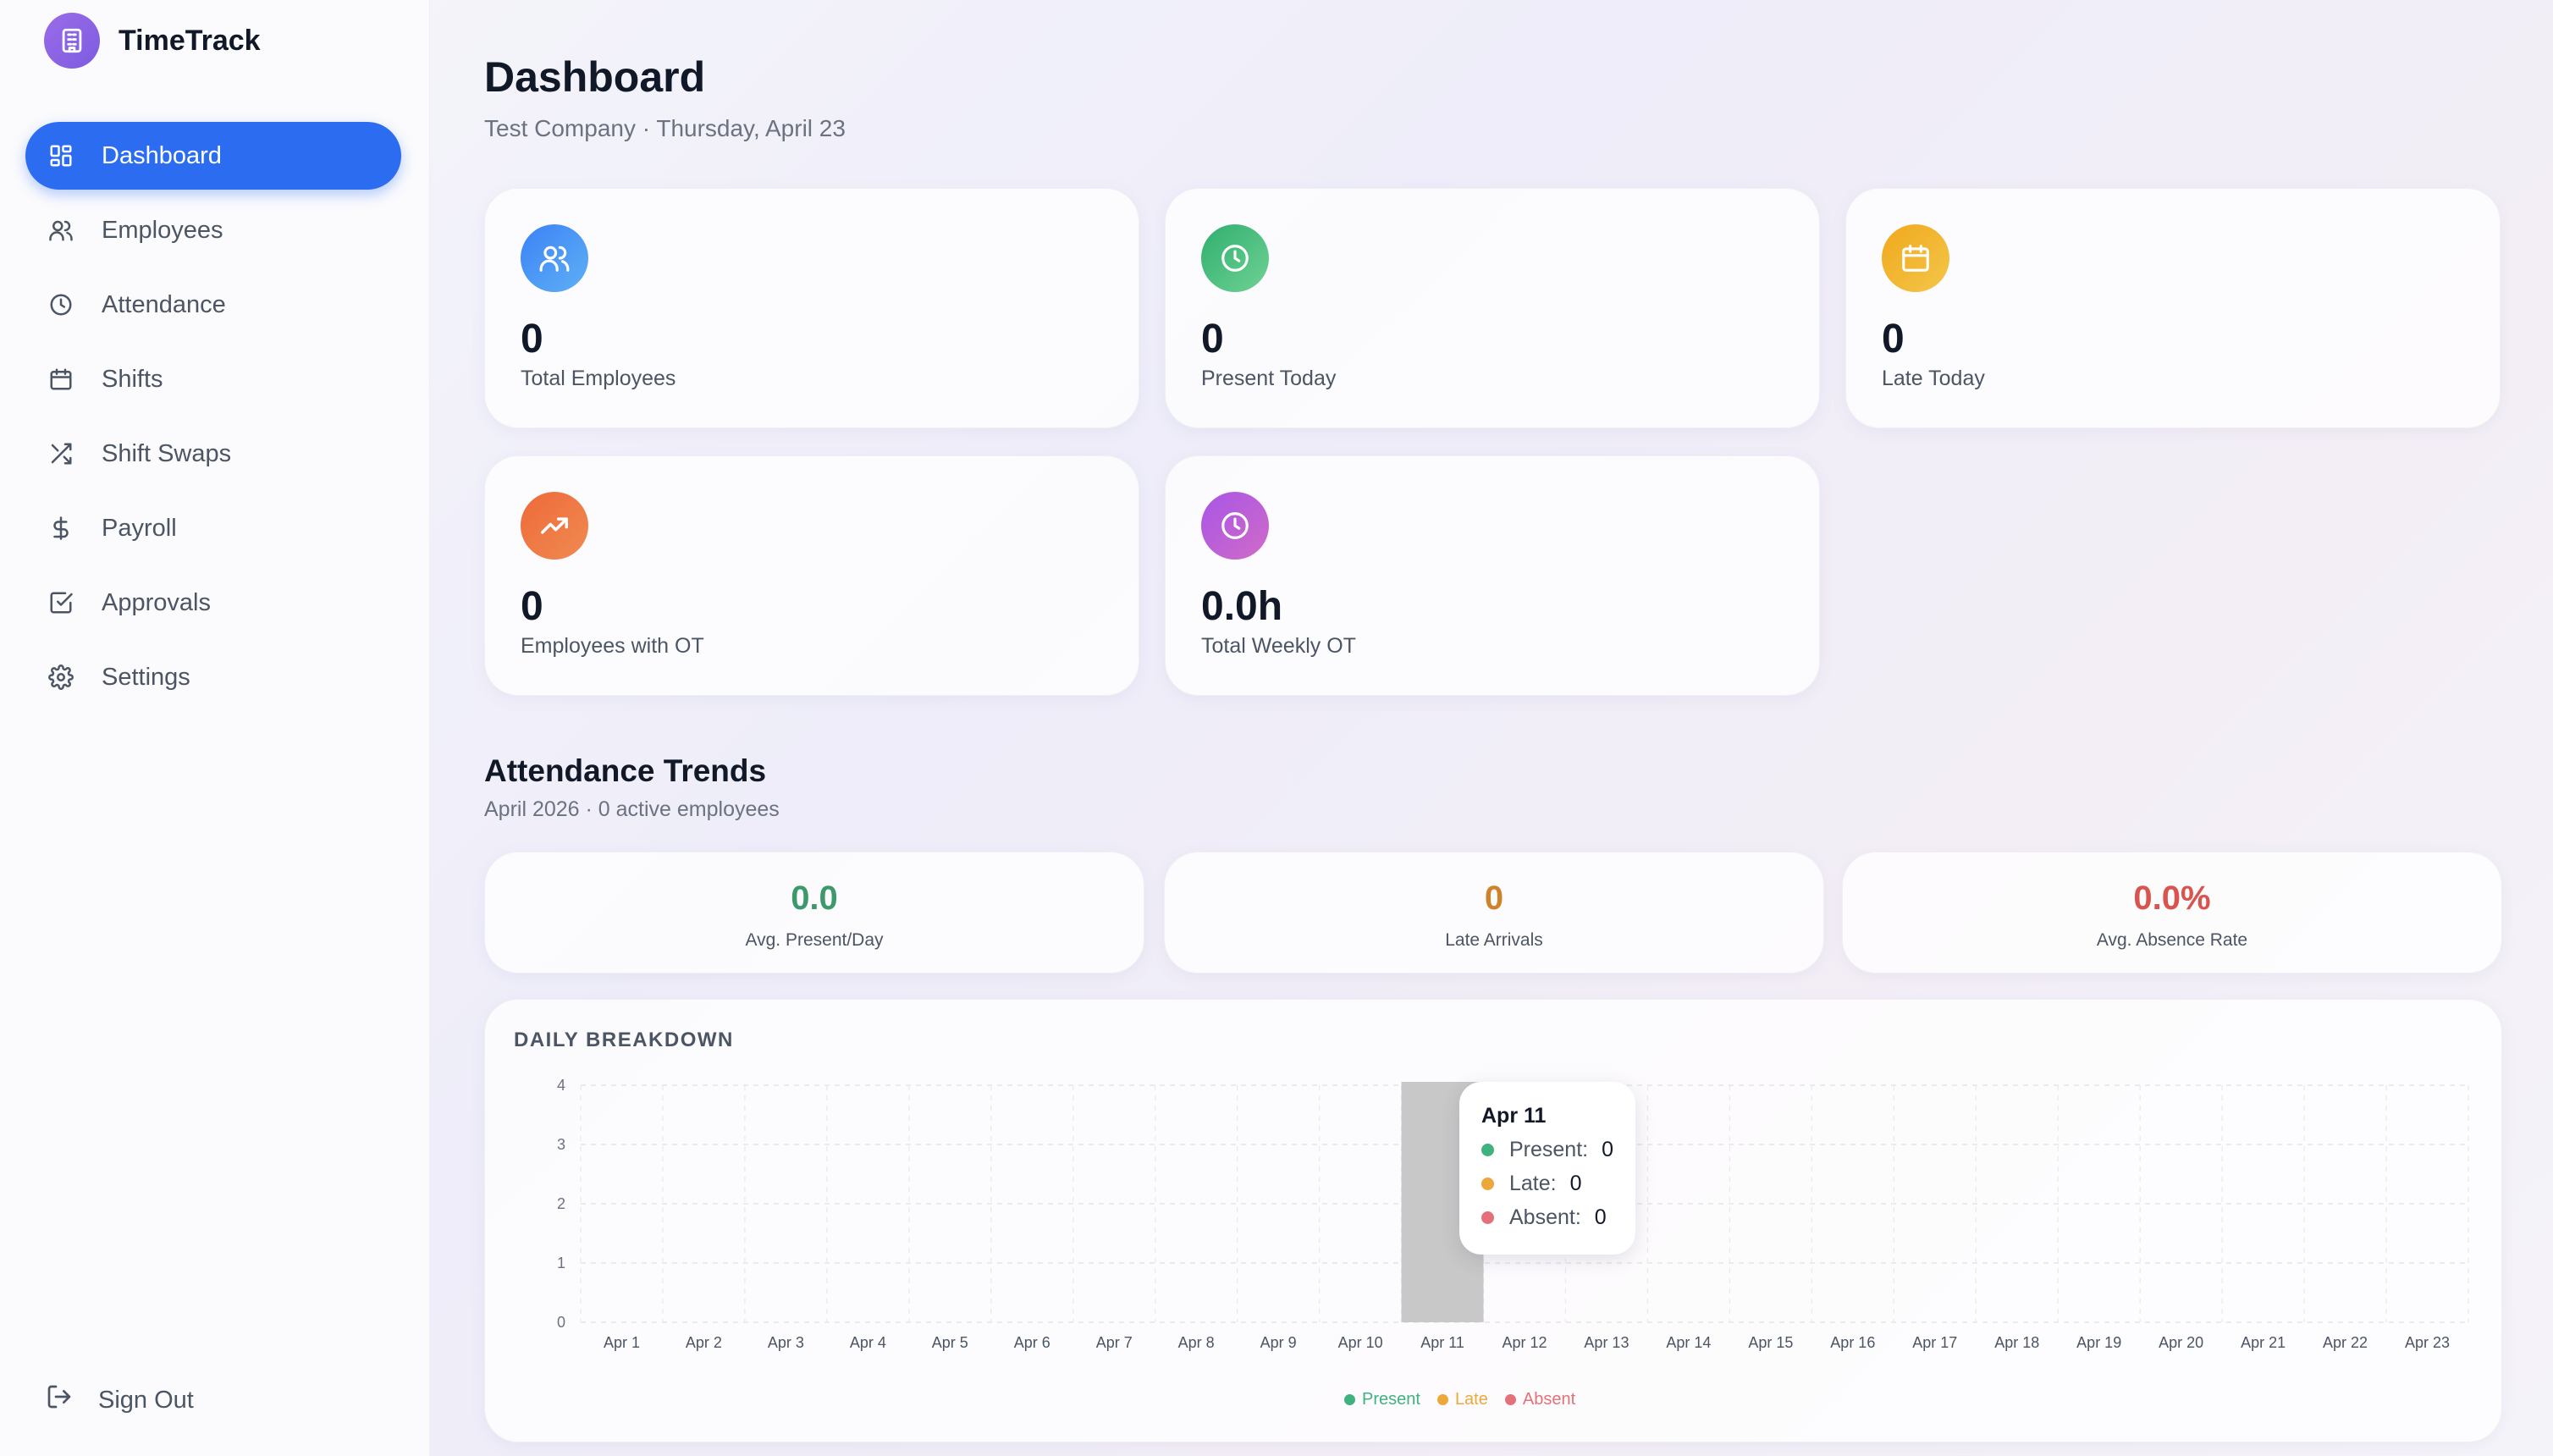 This screenshot has width=2553, height=1456. What do you see at coordinates (120, 1400) in the screenshot?
I see `sign-out-button: Sign Out` at bounding box center [120, 1400].